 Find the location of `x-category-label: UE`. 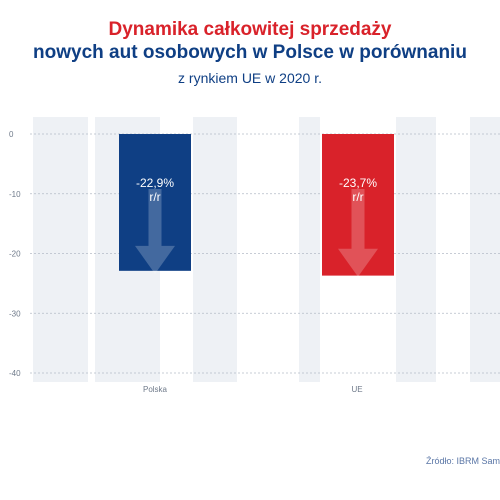

x-category-label: UE is located at coordinates (356, 389).